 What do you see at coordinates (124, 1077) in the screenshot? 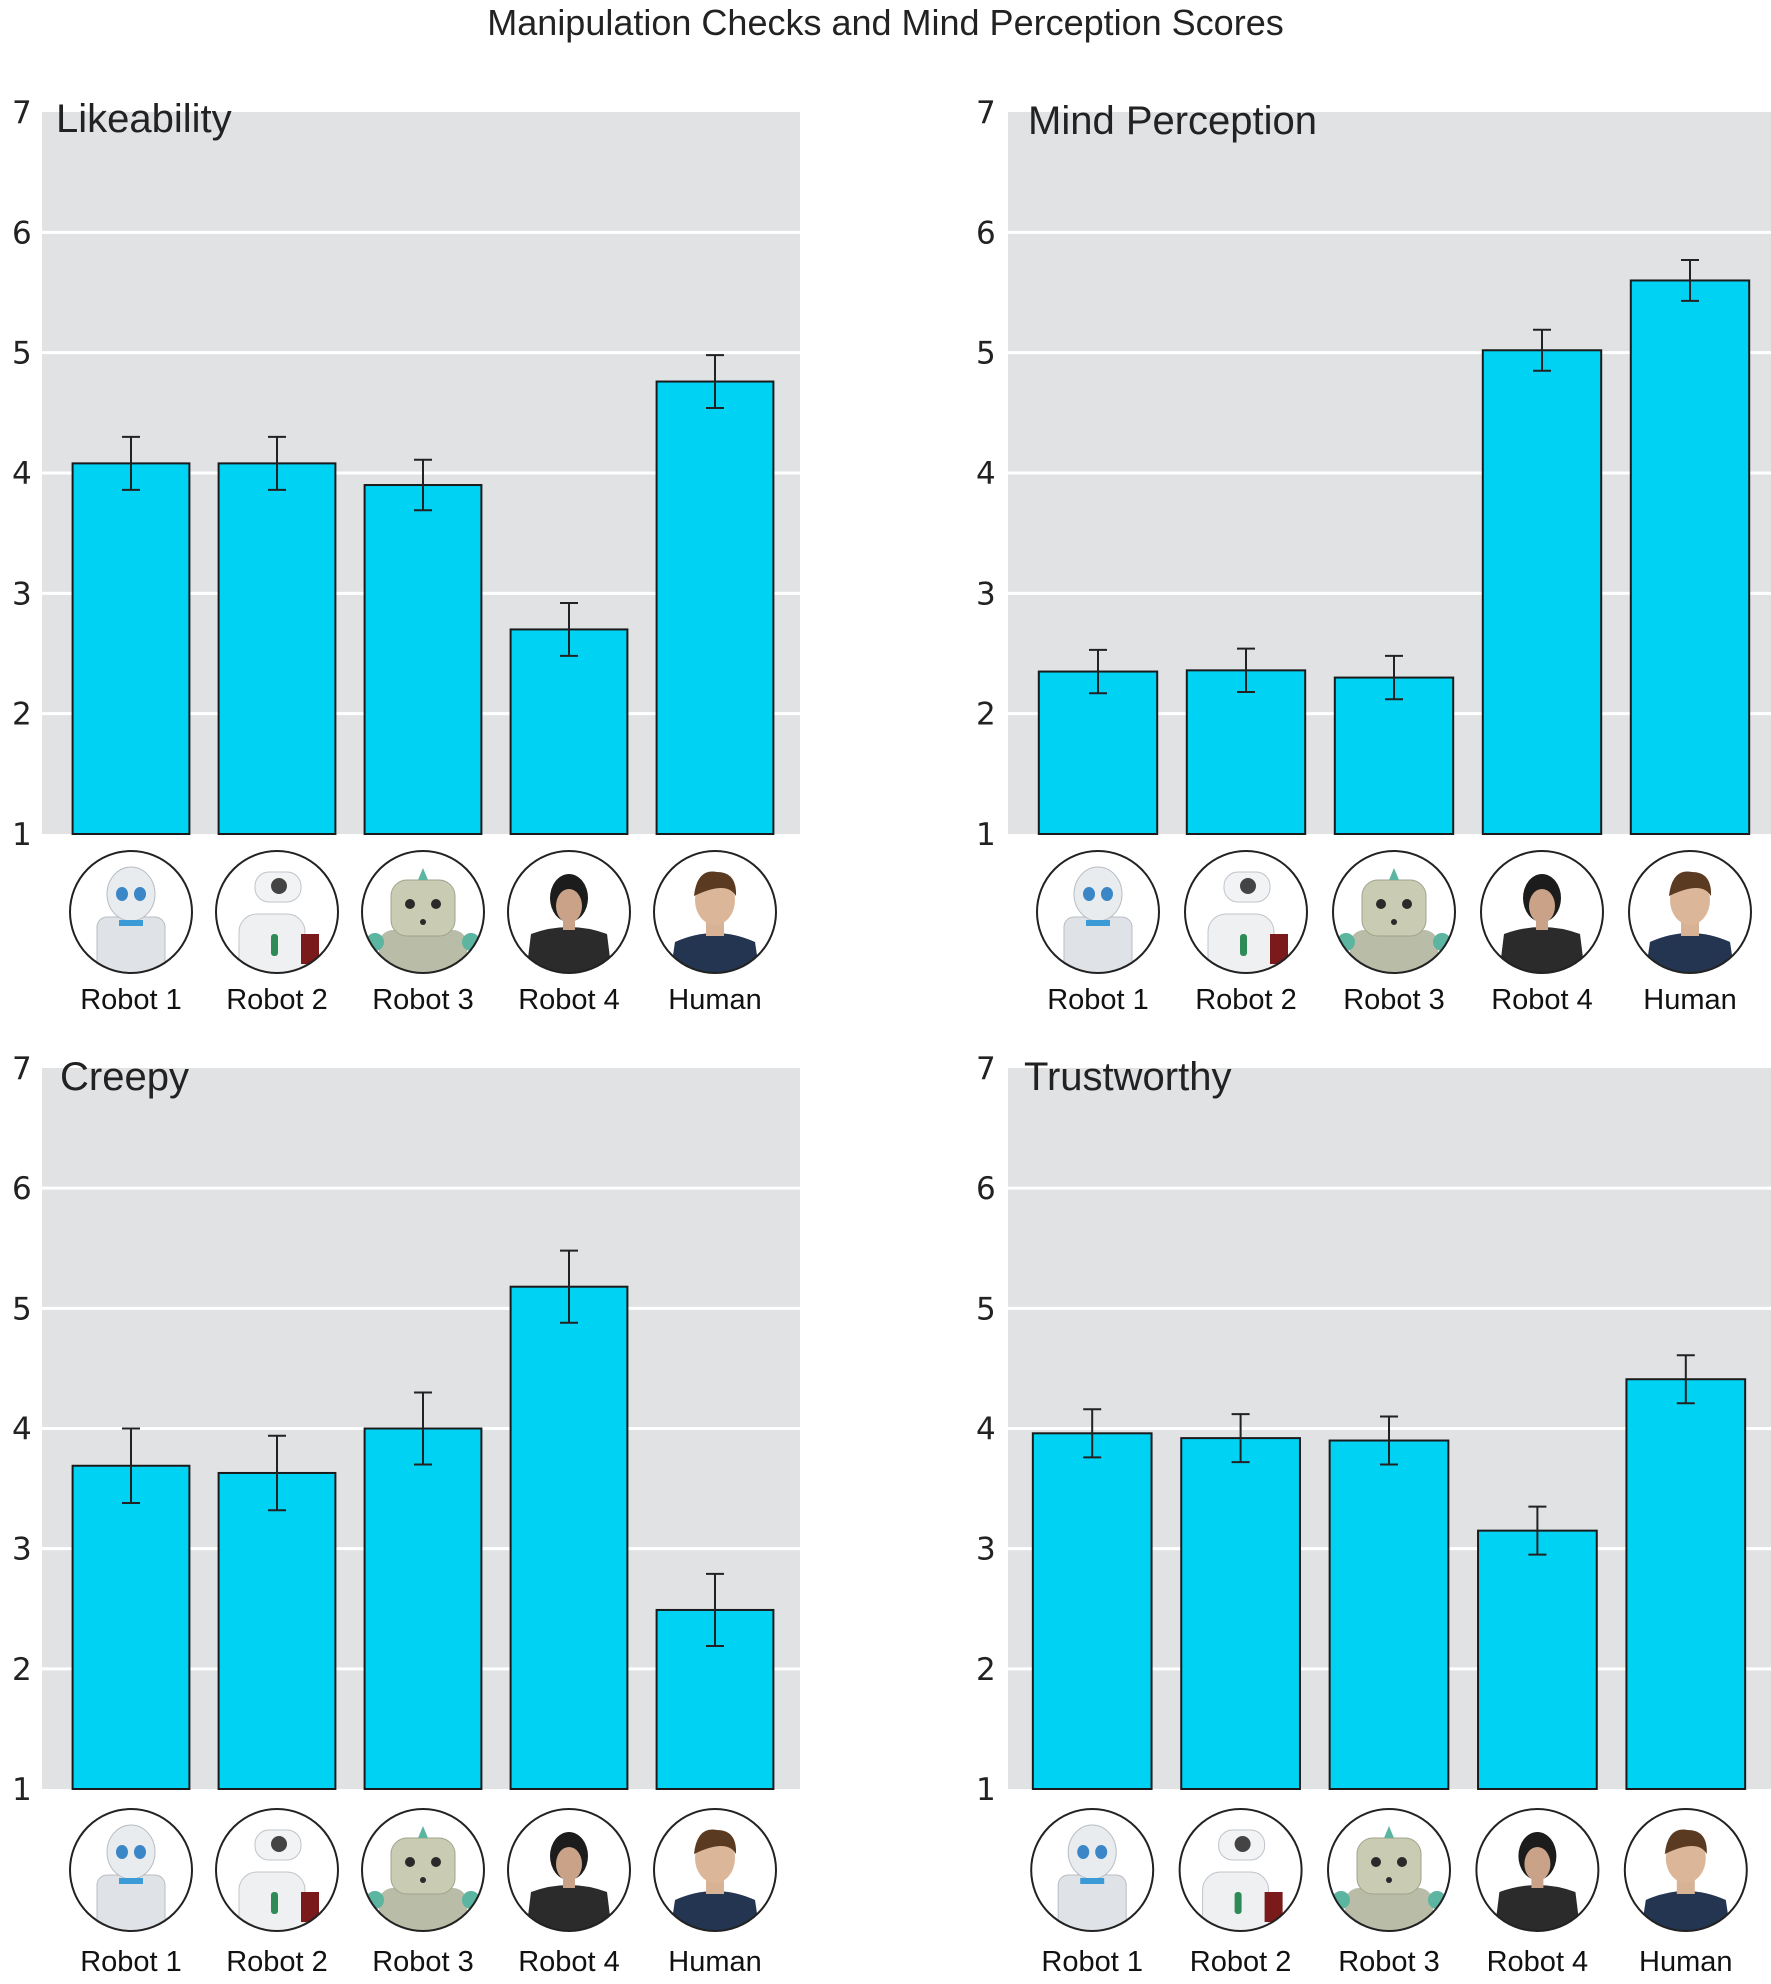
I see `panel-title: Creepy` at bounding box center [124, 1077].